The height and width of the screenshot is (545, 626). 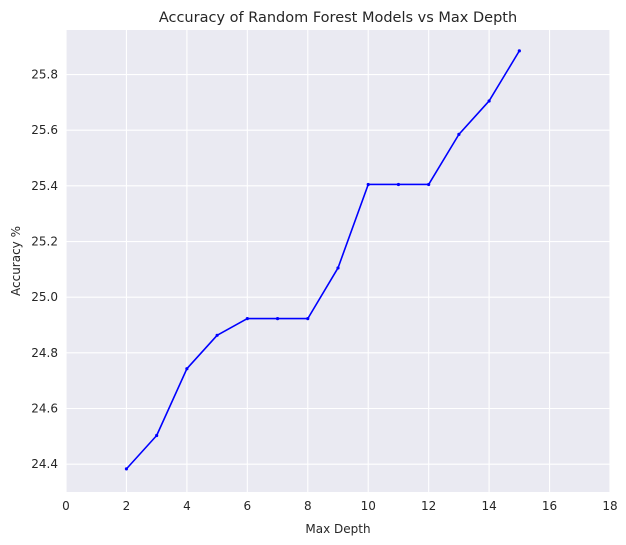 What do you see at coordinates (44, 297) in the screenshot?
I see `y-tick-label: 25.0` at bounding box center [44, 297].